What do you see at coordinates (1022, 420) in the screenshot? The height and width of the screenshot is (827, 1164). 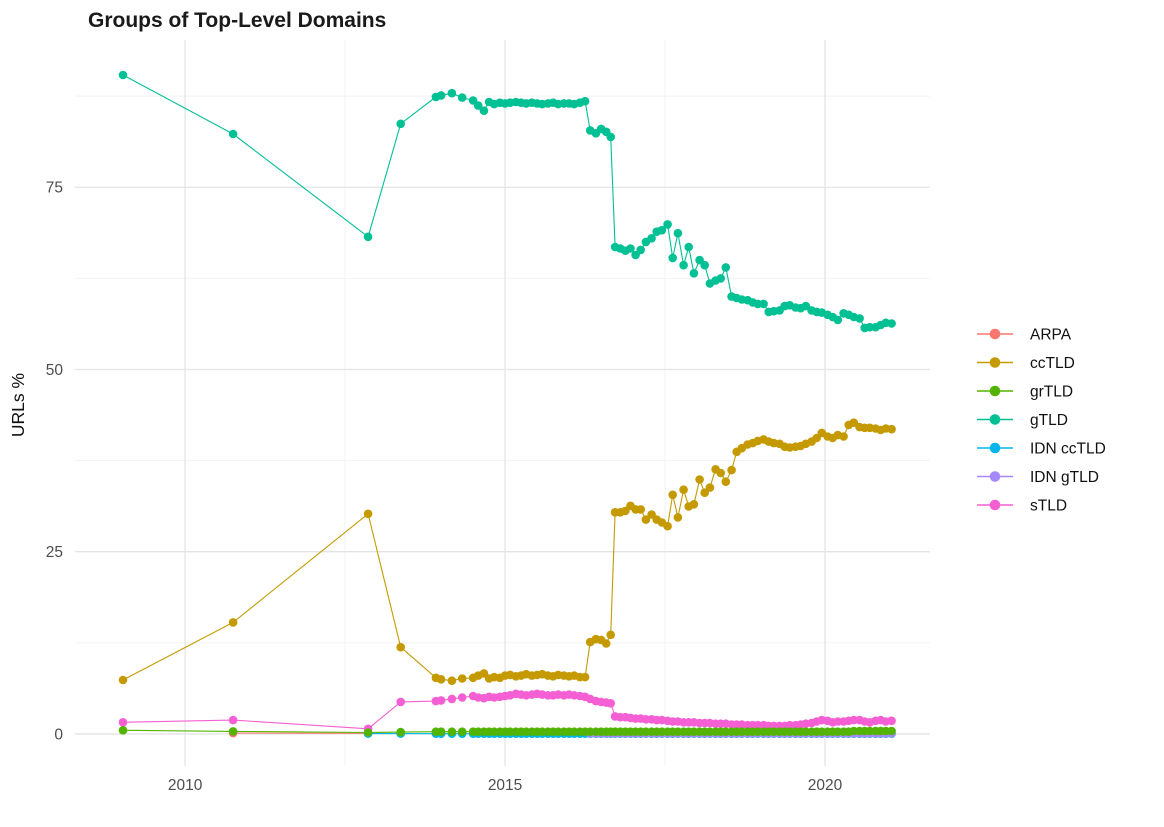 I see `legend-item-gTLD: gTLD` at bounding box center [1022, 420].